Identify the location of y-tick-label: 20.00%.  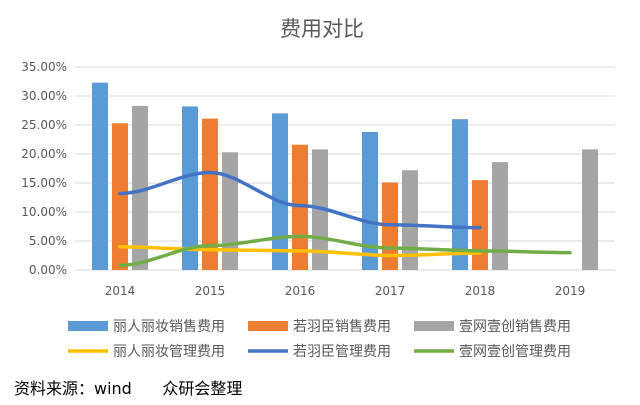
(44, 154).